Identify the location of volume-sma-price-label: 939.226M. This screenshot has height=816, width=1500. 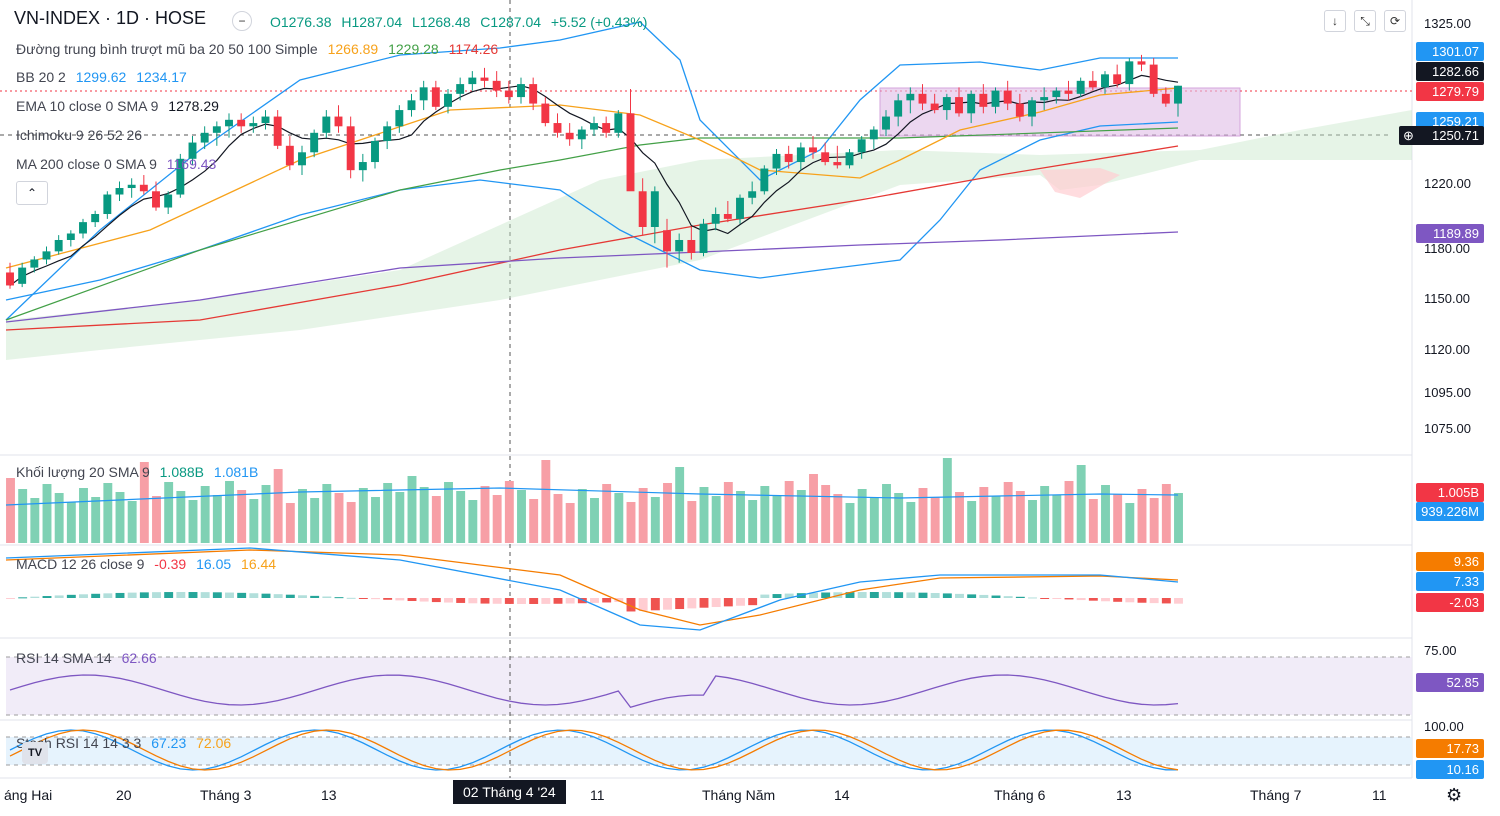
(1450, 511).